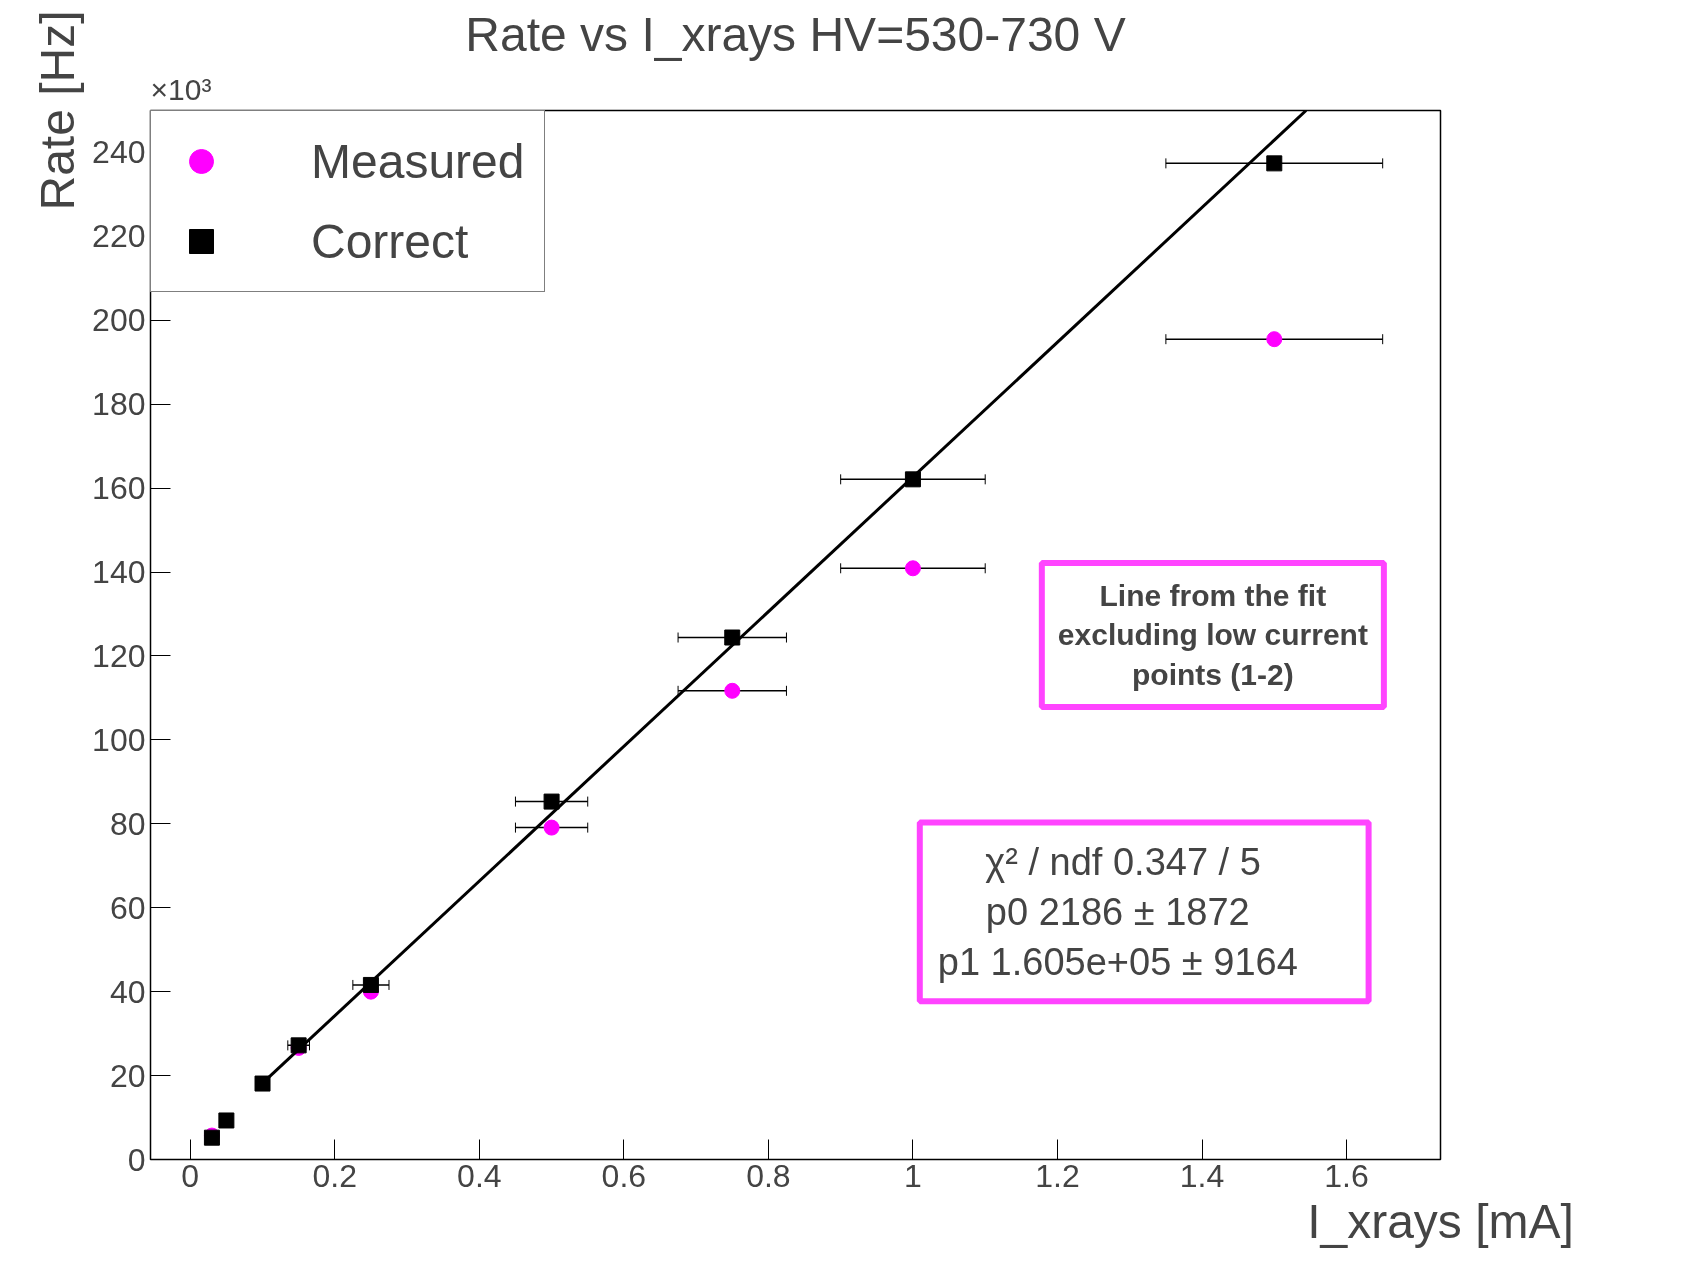 The width and height of the screenshot is (1683, 1274). I want to click on annotation: Line from the fit excluding low current points (1-2), so click(1212, 635).